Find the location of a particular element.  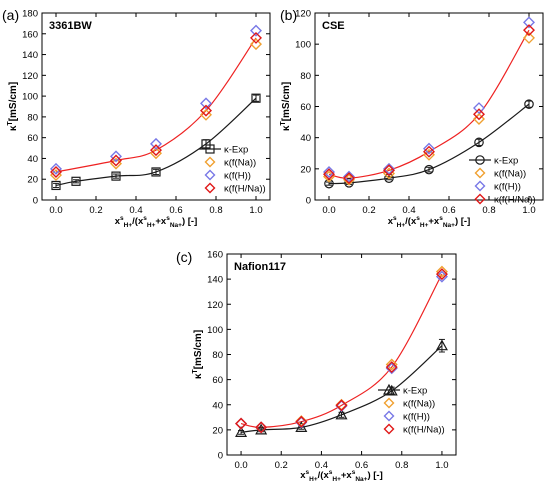

y-axis-label-part: κ is located at coordinates (198, 376).